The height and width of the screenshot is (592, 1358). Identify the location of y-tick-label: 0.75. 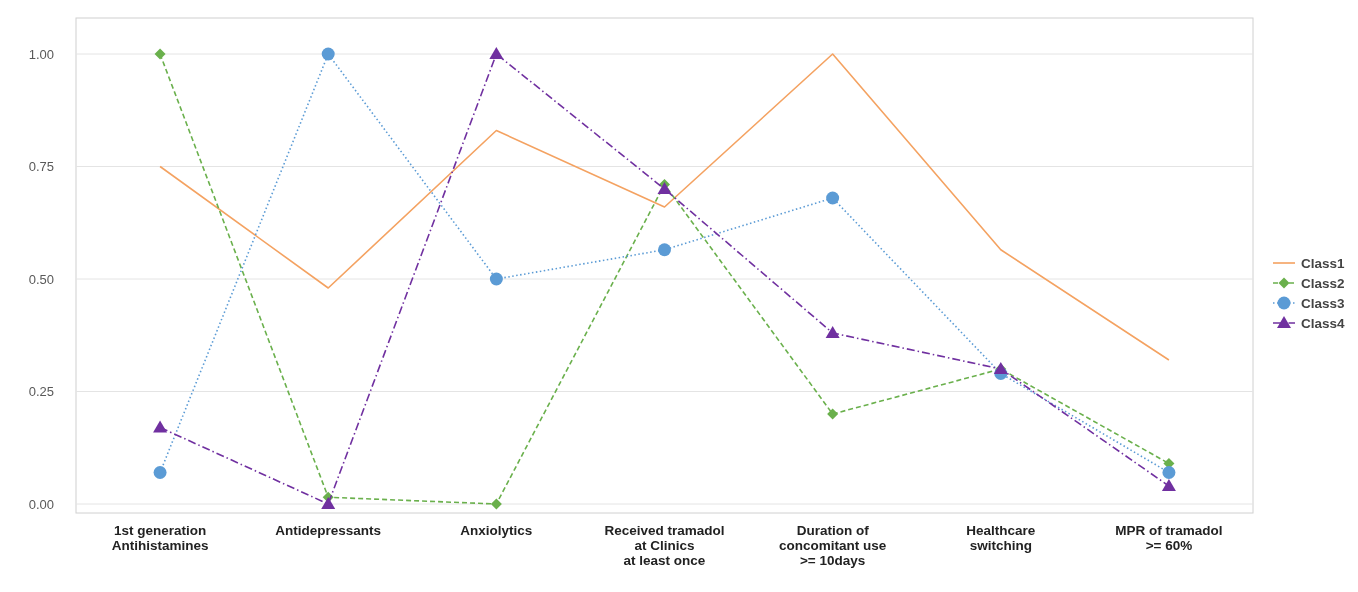
(41, 167).